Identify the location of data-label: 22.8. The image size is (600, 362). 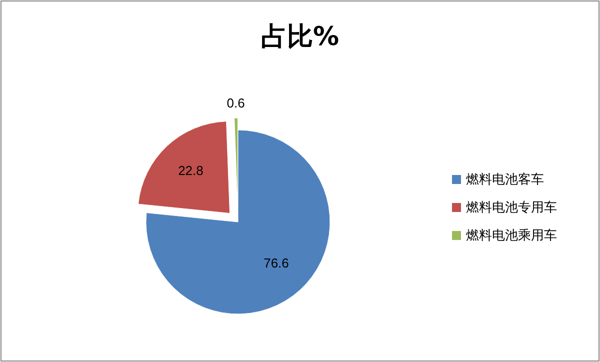
(191, 170).